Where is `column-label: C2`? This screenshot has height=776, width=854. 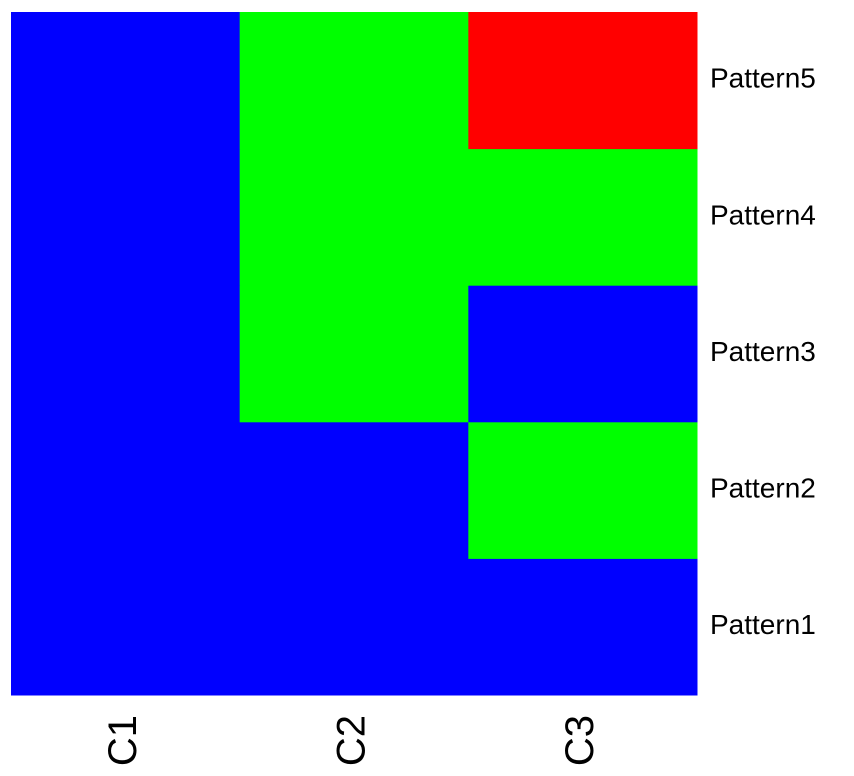
column-label: C2 is located at coordinates (352, 740).